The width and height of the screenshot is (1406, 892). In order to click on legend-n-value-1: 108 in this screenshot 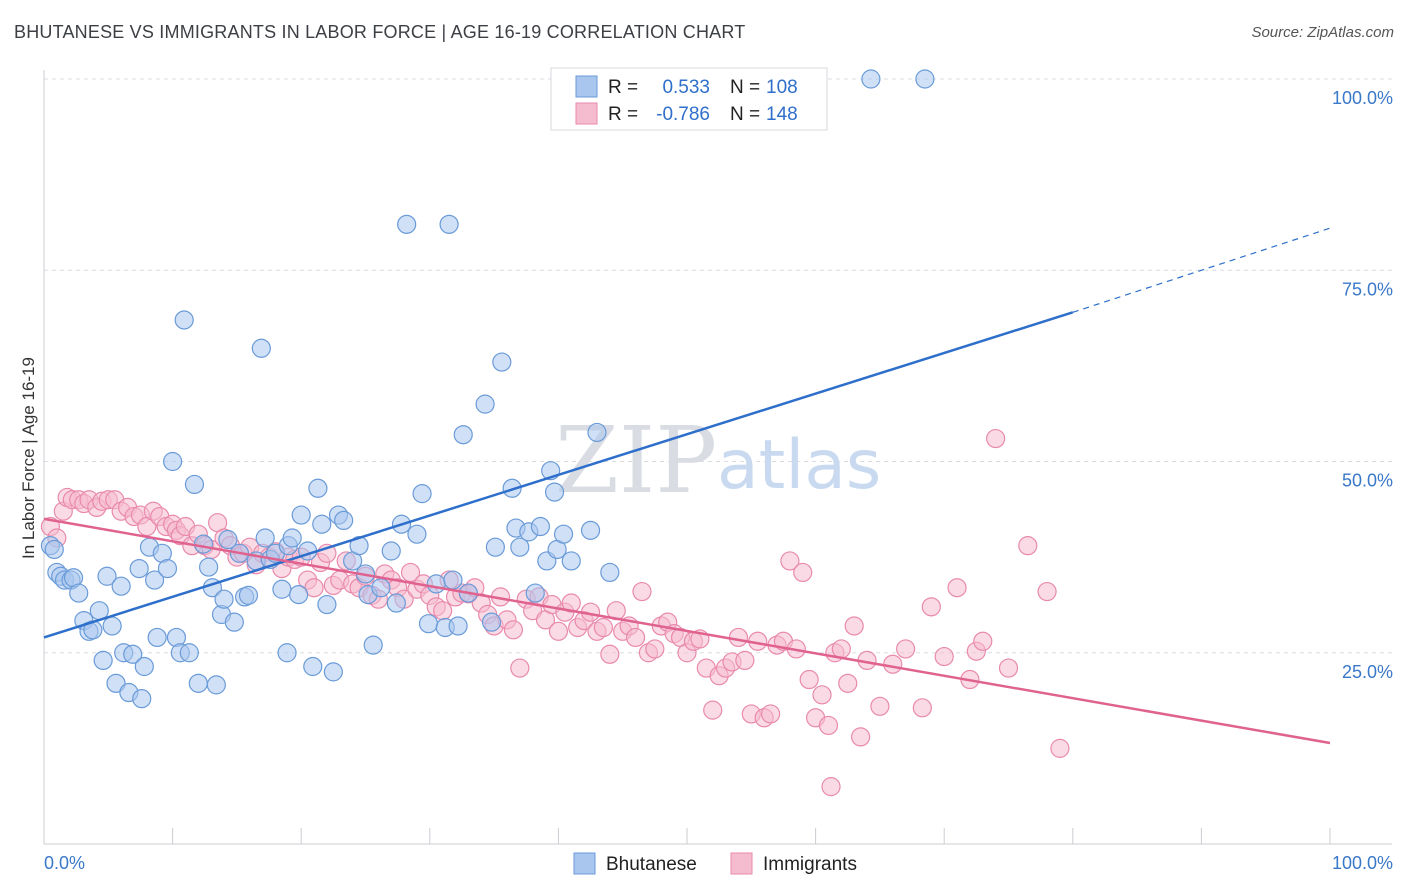, I will do `click(782, 87)`.